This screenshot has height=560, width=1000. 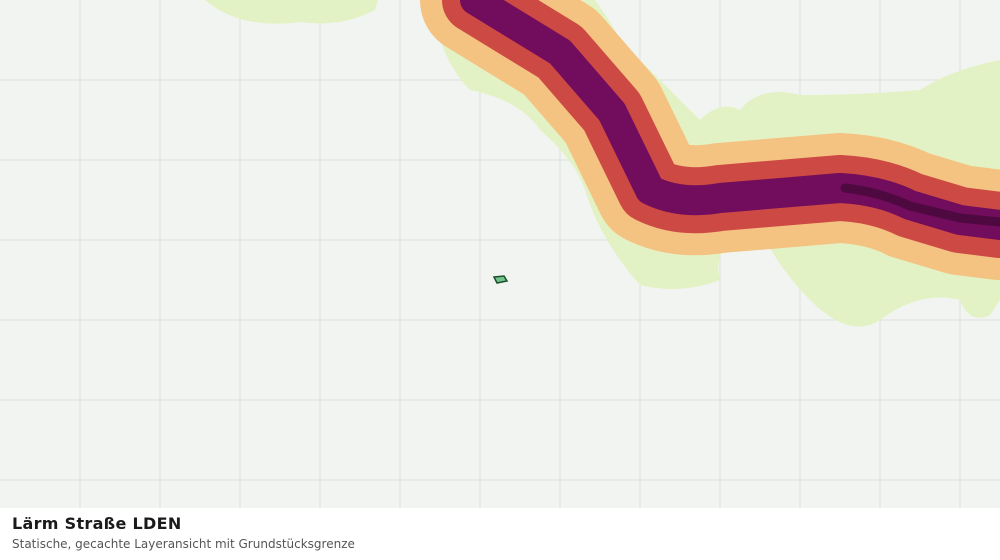 What do you see at coordinates (500, 279) in the screenshot?
I see `parcel-boundary` at bounding box center [500, 279].